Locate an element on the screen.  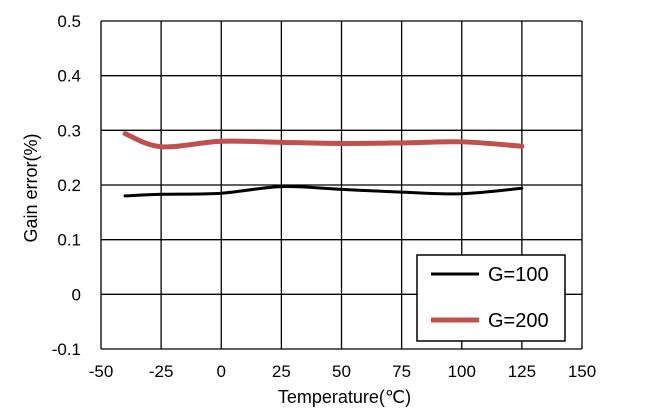
x-tick-label: -50 is located at coordinates (101, 371).